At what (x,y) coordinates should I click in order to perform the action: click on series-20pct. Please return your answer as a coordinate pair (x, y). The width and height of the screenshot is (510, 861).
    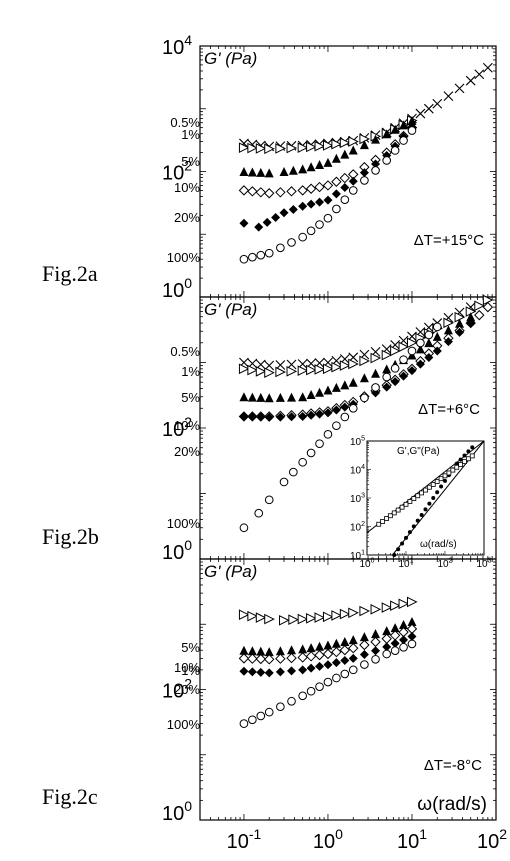
    Looking at the image, I should click on (328, 177).